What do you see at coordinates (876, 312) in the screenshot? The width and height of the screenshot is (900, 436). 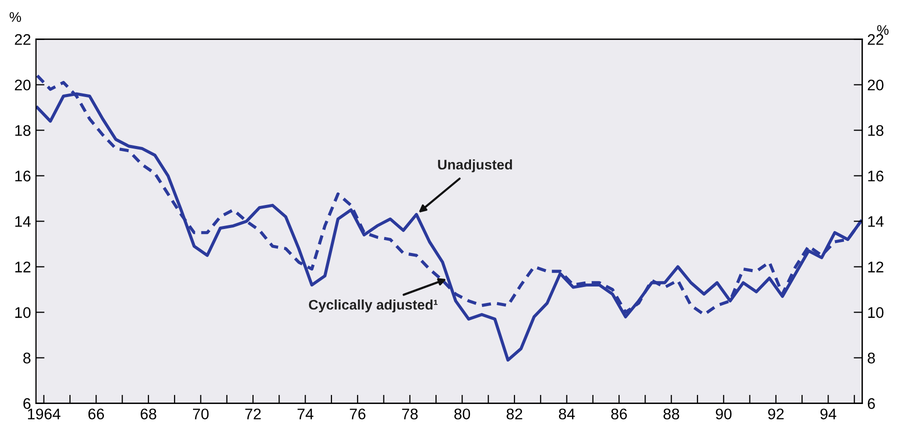 I see `y2-tick-label: 10` at bounding box center [876, 312].